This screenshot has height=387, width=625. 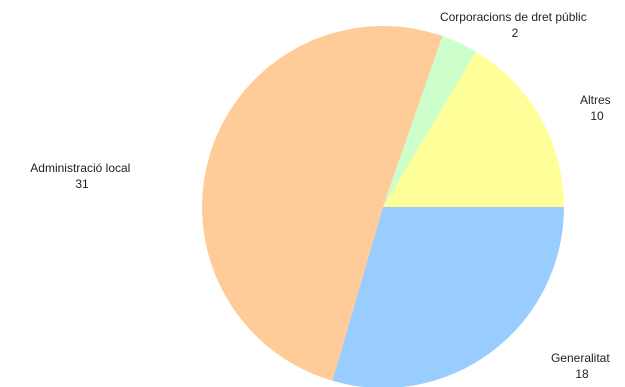 I want to click on slice-label-administracio-local: Administració local 31, so click(x=81, y=176).